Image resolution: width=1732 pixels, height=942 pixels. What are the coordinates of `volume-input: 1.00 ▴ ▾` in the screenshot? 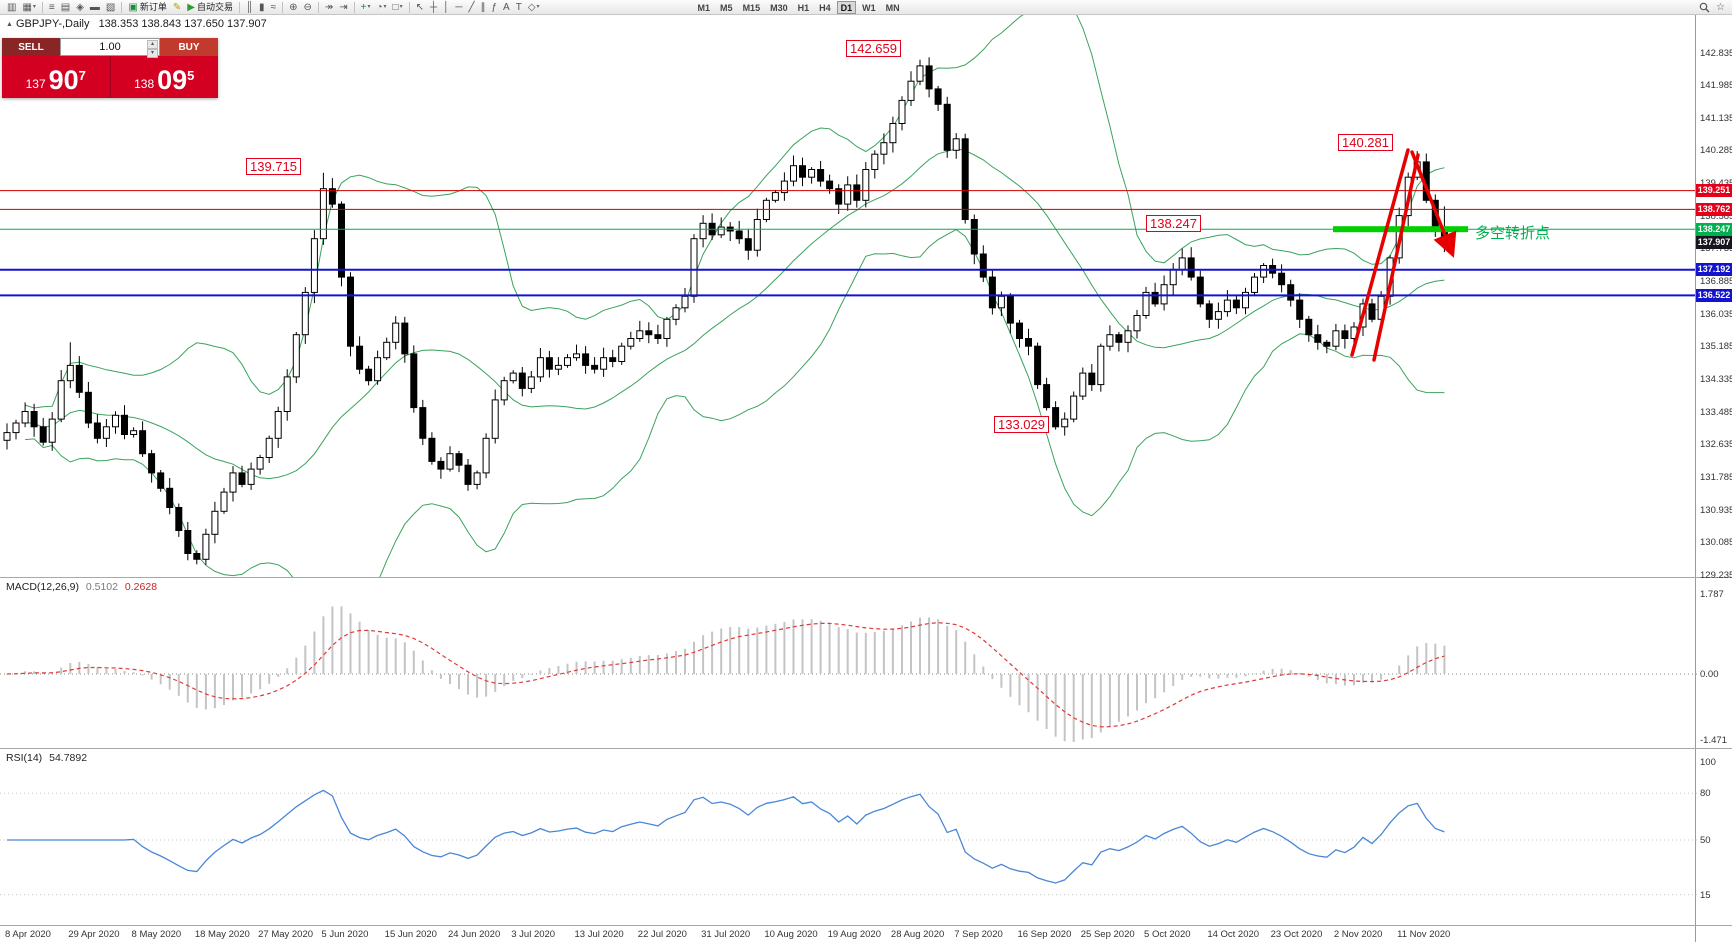 It's located at (110, 48).